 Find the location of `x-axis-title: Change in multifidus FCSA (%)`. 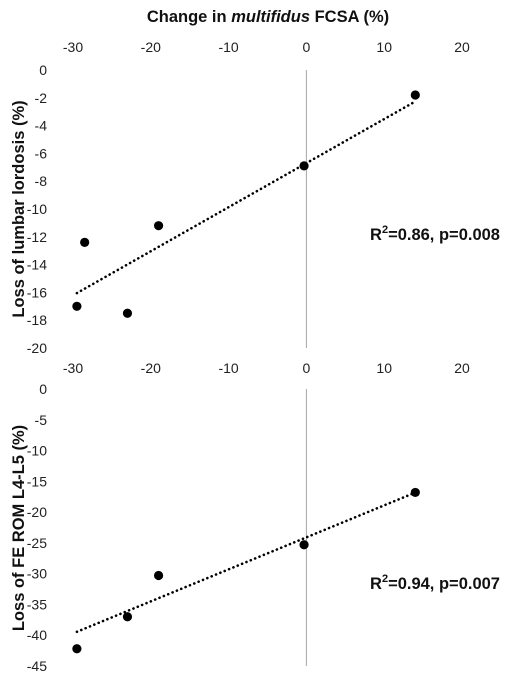

x-axis-title: Change in multifidus FCSA (%) is located at coordinates (268, 17).